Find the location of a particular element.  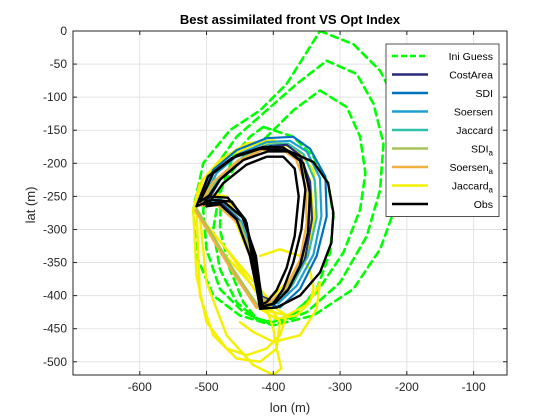

y-tick-label: -150 is located at coordinates (55, 130).